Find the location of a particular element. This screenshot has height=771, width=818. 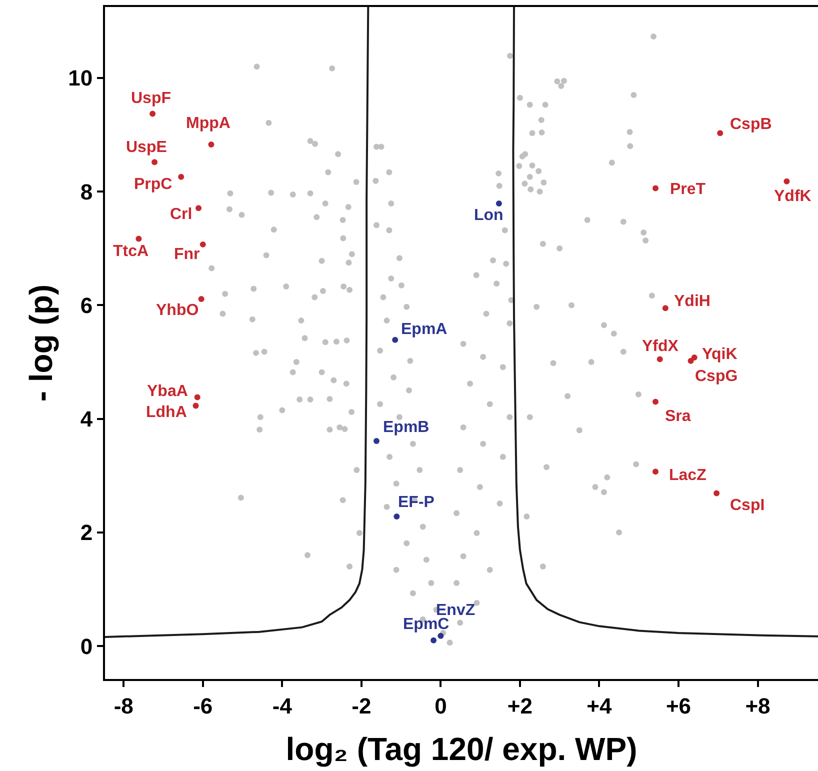

annotation: EpmC is located at coordinates (426, 624).